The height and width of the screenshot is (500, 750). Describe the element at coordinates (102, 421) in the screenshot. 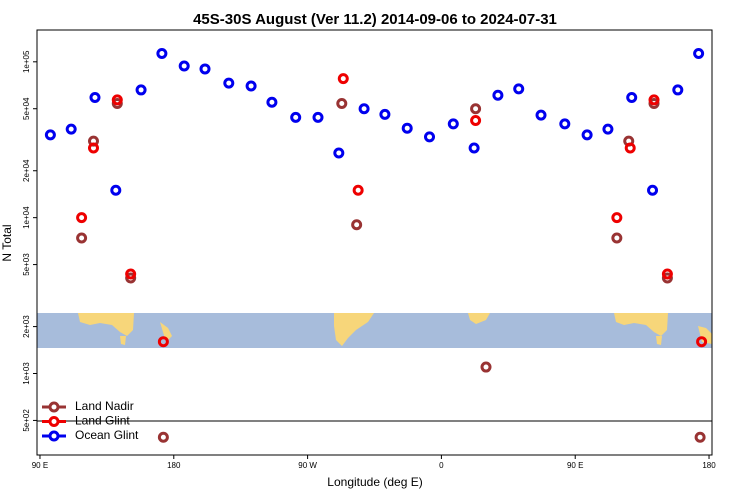

I see `legend-label: Land Glint` at that location.